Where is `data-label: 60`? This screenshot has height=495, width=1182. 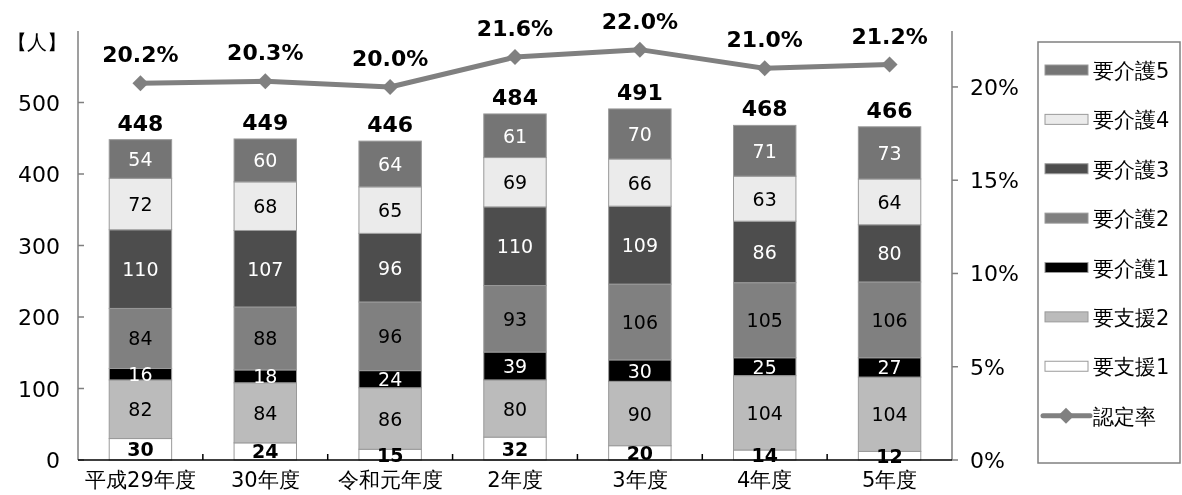 data-label: 60 is located at coordinates (265, 160).